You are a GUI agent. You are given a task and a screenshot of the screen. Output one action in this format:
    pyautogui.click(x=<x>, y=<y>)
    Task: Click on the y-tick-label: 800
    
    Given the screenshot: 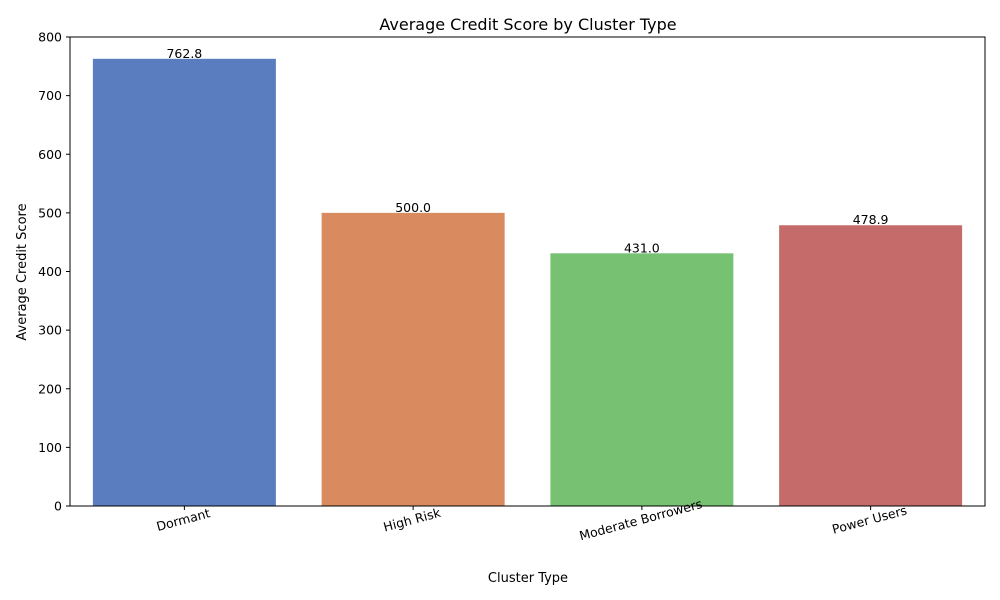 What is the action you would take?
    pyautogui.click(x=50, y=37)
    